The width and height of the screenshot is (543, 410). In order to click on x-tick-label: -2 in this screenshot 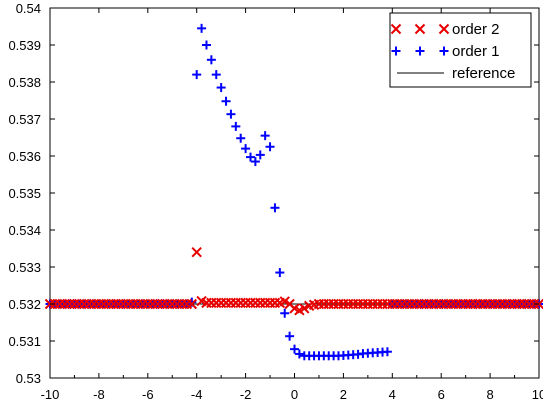, I will do `click(246, 394)`.